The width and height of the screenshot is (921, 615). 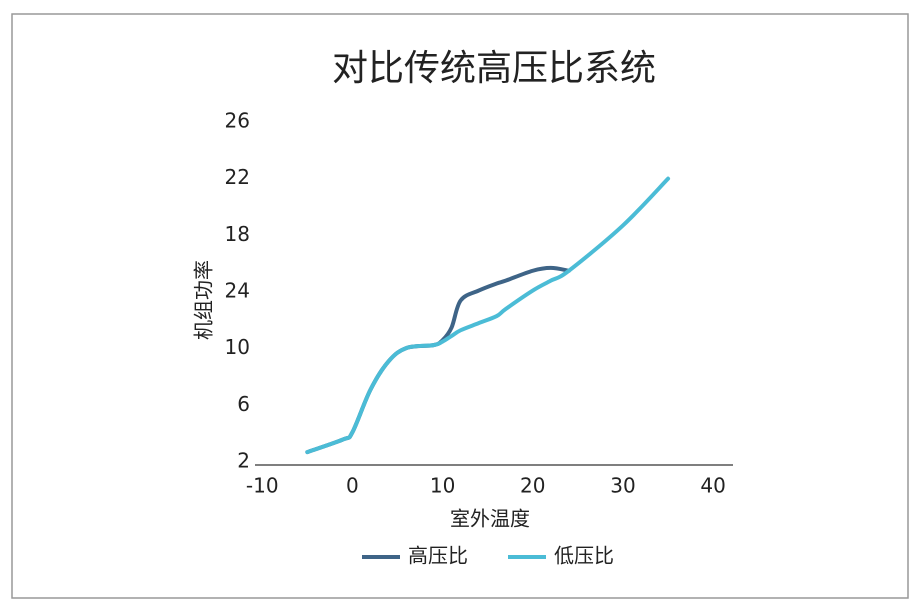 What do you see at coordinates (442, 486) in the screenshot?
I see `x-tick-label: 10` at bounding box center [442, 486].